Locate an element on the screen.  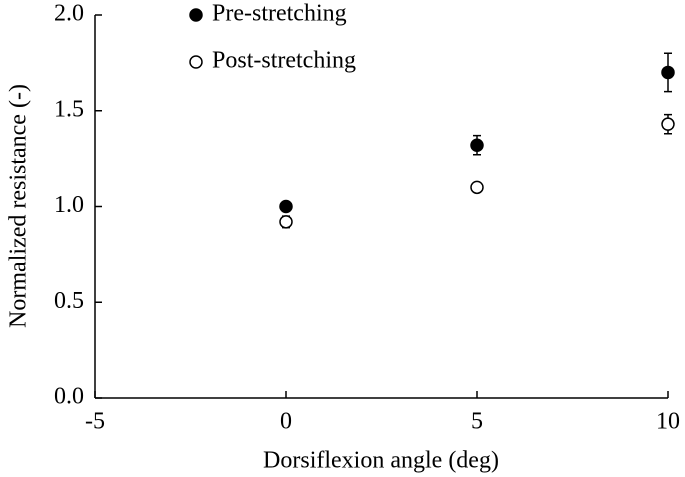
y-tick-label: 1.0 is located at coordinates (69, 205).